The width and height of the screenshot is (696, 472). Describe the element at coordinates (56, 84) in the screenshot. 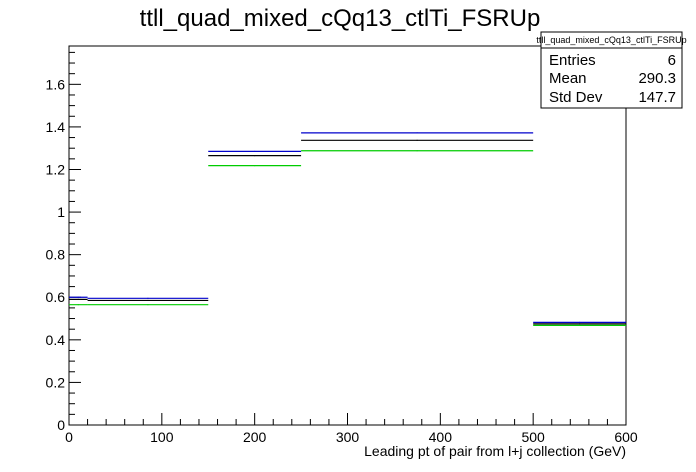

I see `y-tick-label: 1.6` at that location.